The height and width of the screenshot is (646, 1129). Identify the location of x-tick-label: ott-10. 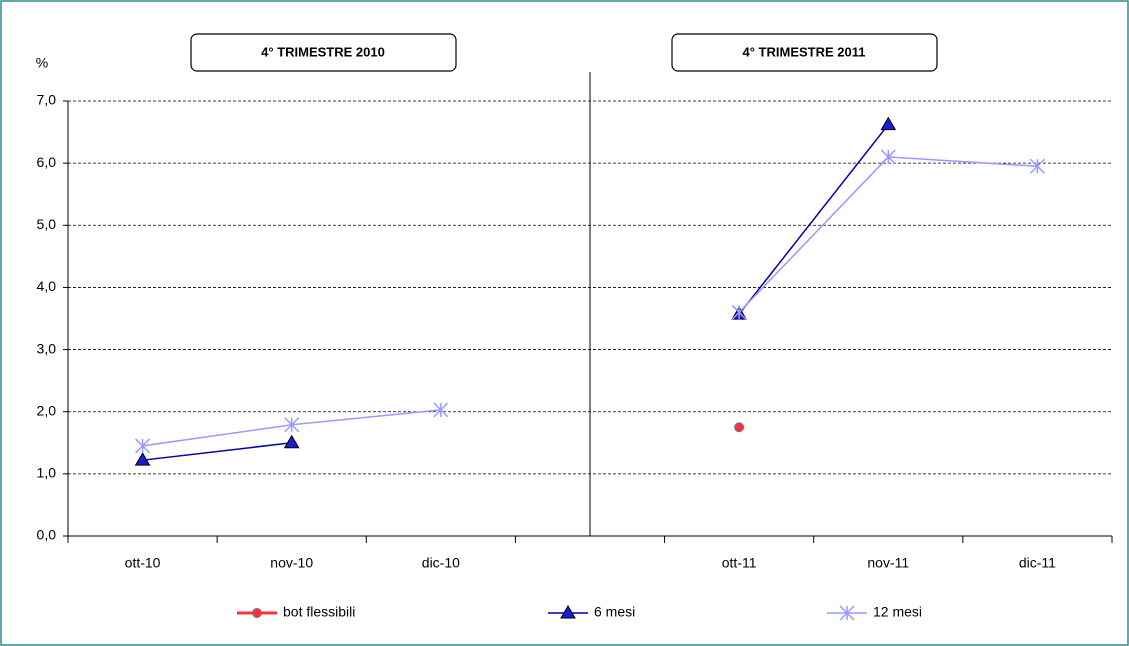
(143, 563).